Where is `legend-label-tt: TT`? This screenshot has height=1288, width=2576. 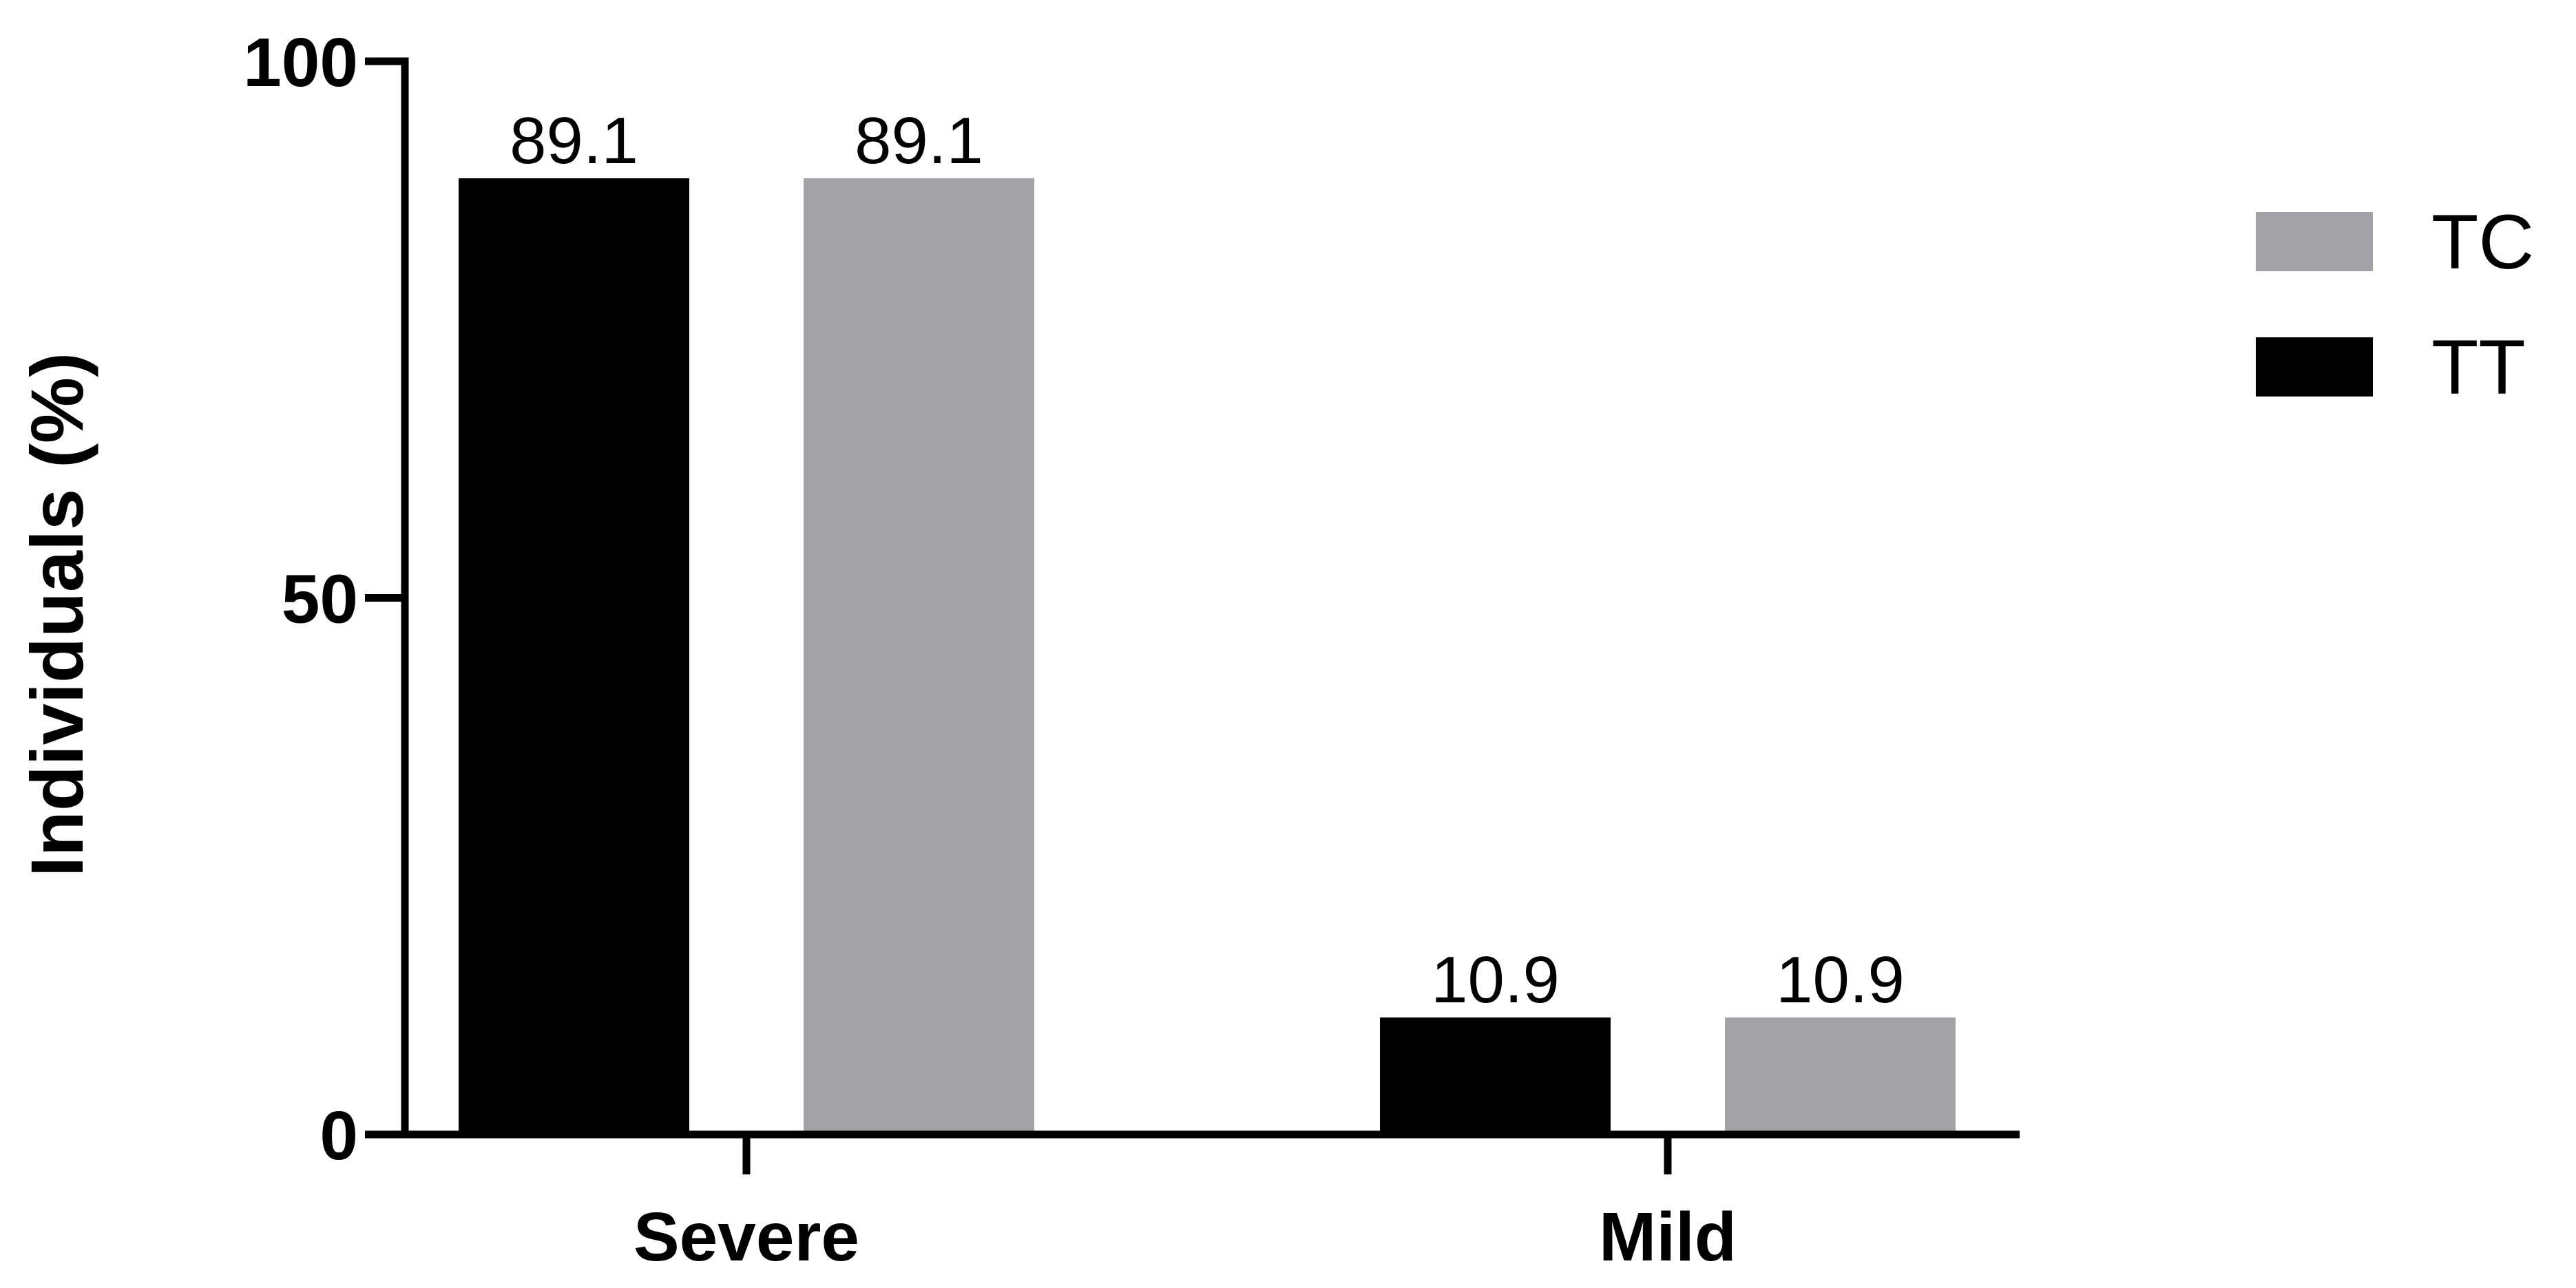 legend-label-tt: TT is located at coordinates (2478, 367).